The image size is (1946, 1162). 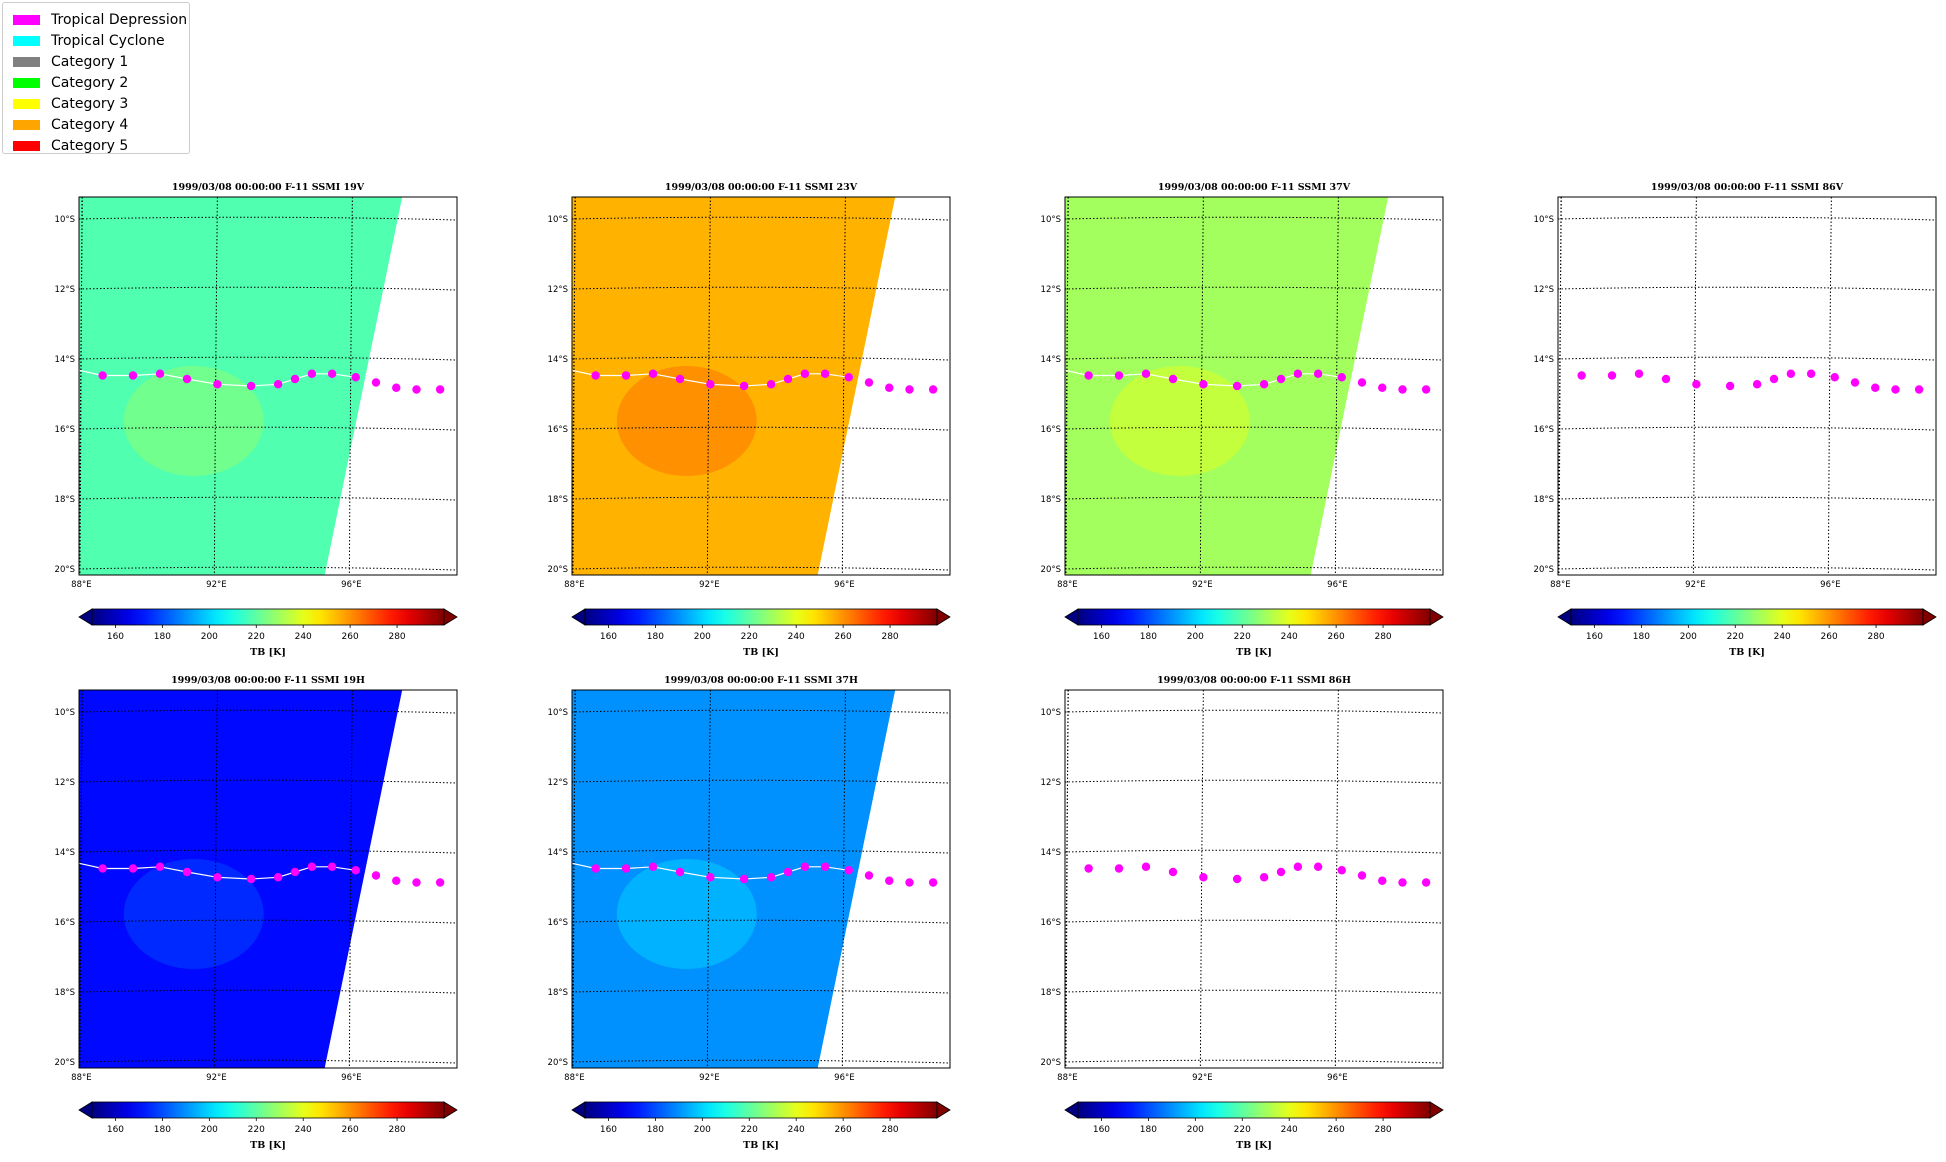 I want to click on legend-item-category-4: Category 4, so click(x=96, y=124).